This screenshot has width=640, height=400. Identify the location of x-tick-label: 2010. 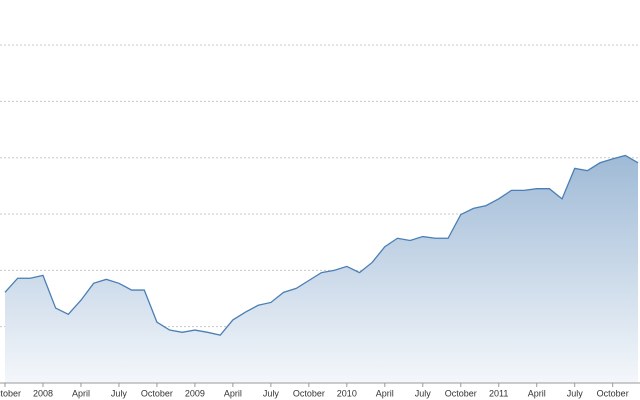
(347, 393).